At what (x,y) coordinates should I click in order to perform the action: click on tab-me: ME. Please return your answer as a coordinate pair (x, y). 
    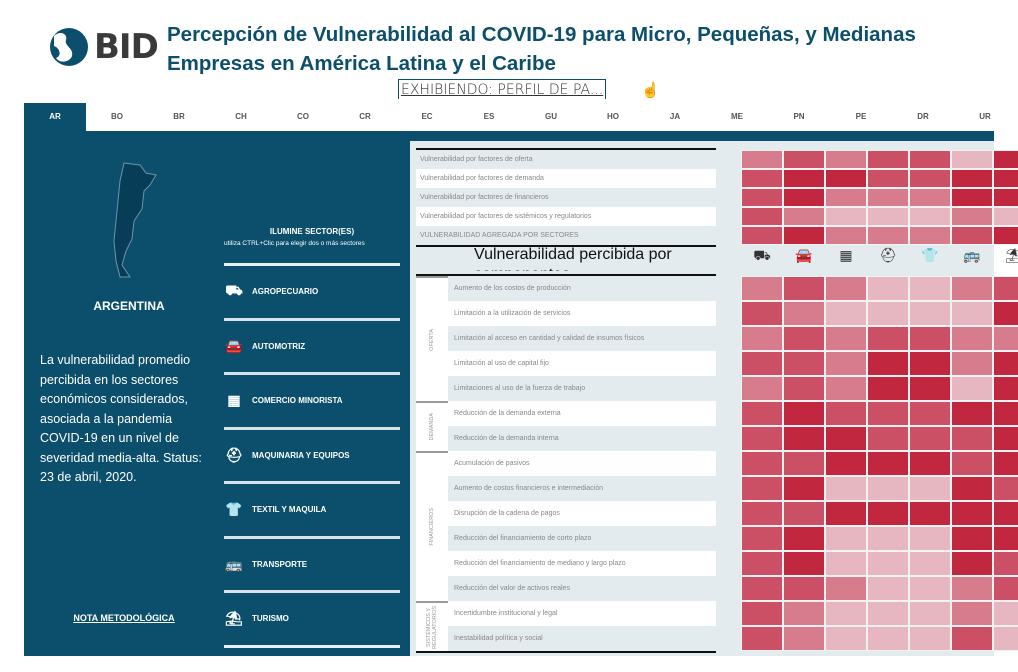
    Looking at the image, I should click on (737, 116).